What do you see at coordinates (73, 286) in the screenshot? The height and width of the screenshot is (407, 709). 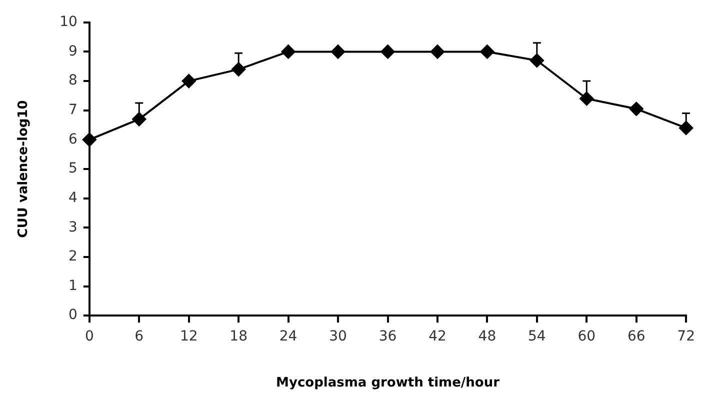 I see `y-tick-label: 1` at bounding box center [73, 286].